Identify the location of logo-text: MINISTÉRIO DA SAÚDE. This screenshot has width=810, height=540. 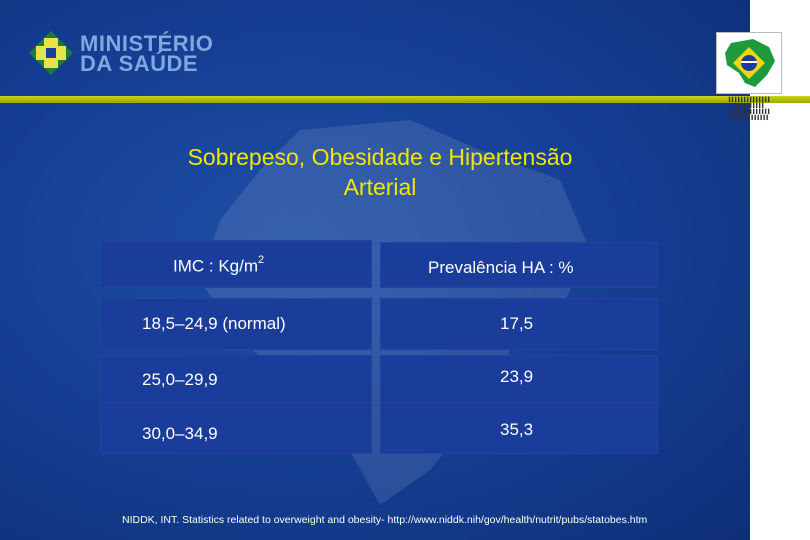
(147, 53).